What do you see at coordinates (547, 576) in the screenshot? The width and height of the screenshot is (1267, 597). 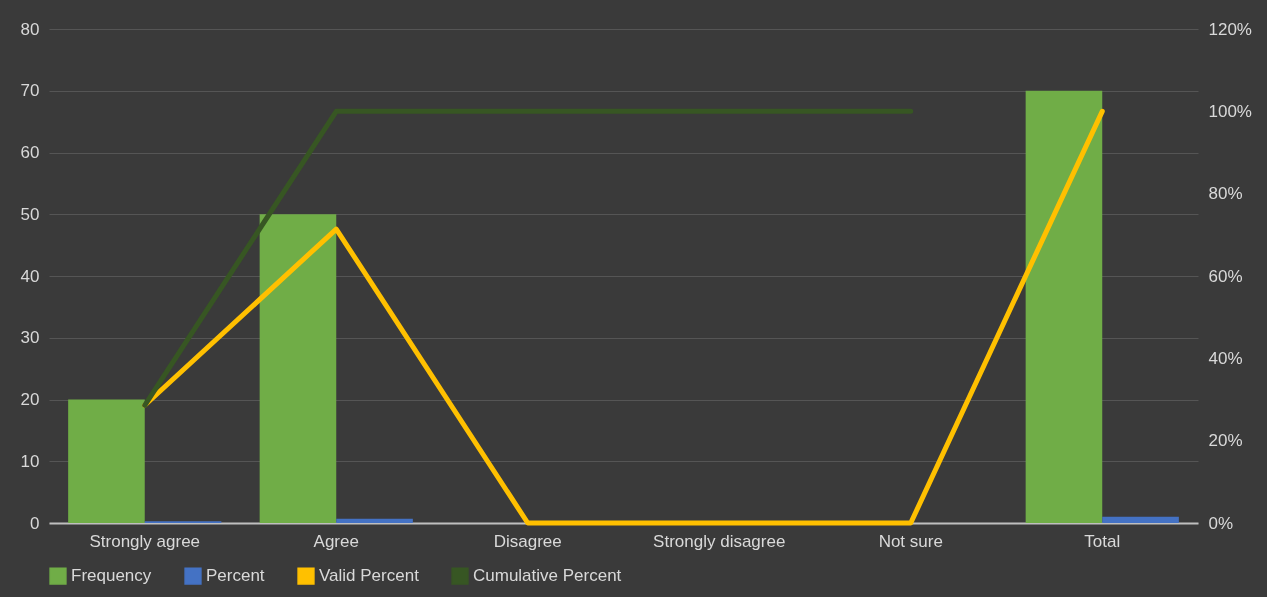 I see `legend-label: Cumulative Percent` at bounding box center [547, 576].